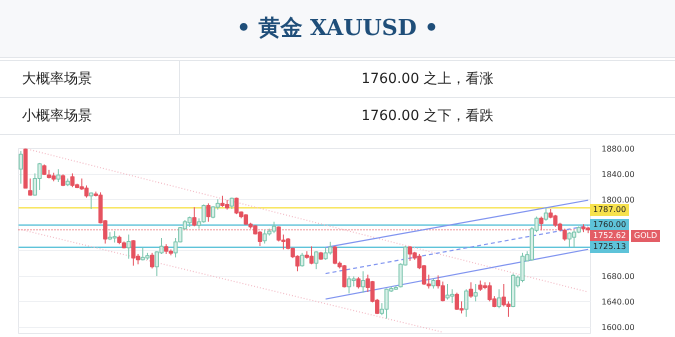  I want to click on ref-line-label: 1760.00, so click(610, 224).